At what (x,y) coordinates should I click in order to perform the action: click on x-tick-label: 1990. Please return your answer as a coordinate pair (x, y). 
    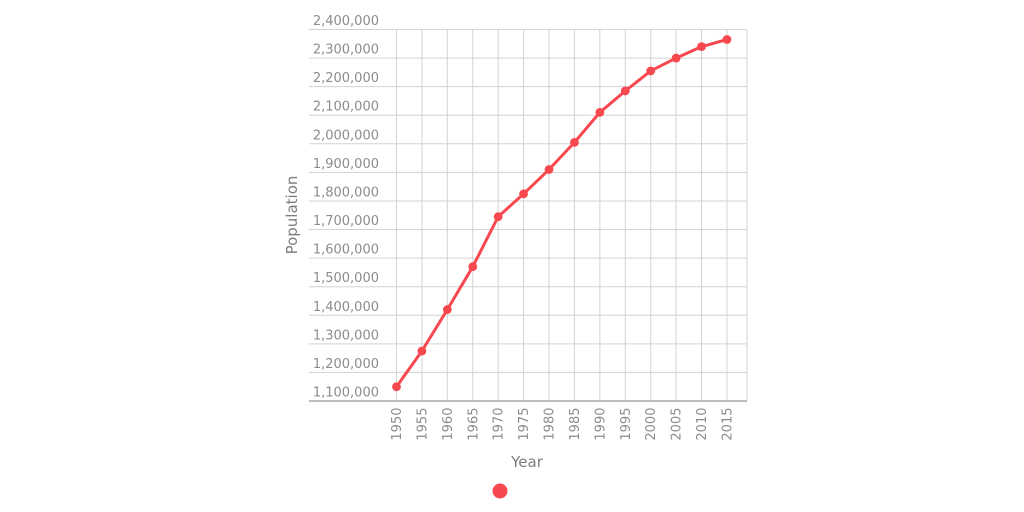
    Looking at the image, I should click on (600, 424).